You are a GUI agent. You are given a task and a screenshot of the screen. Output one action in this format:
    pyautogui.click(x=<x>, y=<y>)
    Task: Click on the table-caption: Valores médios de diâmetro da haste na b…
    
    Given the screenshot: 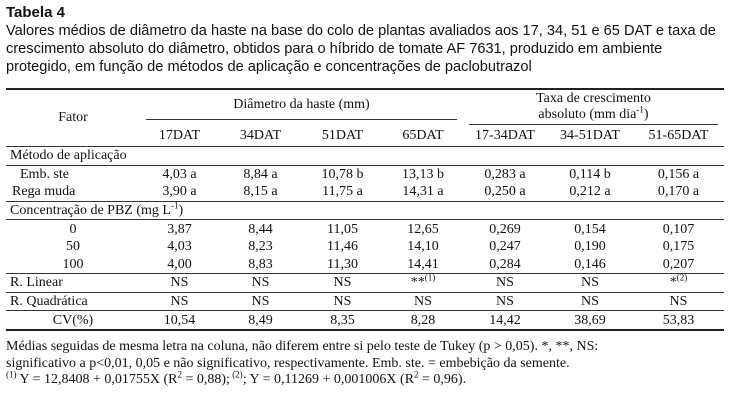 What is the action you would take?
    pyautogui.click(x=361, y=49)
    